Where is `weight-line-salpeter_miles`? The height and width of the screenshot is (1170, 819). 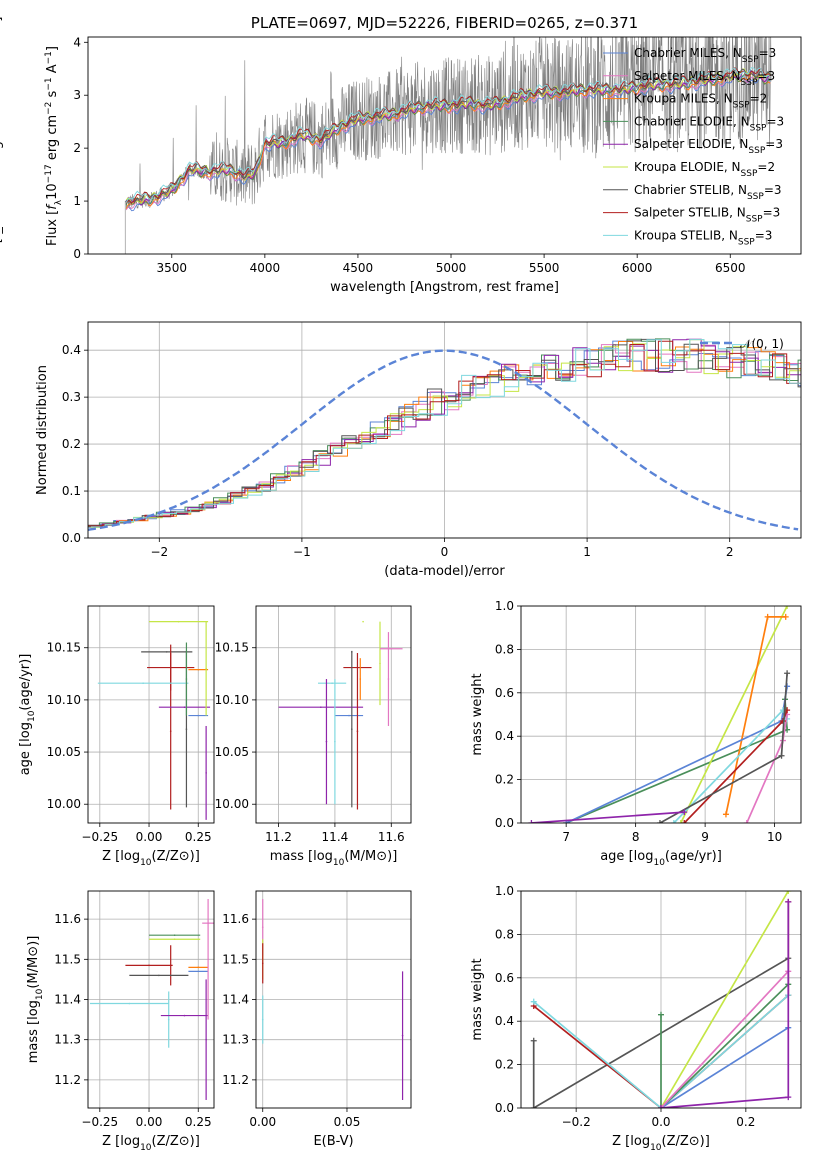
weight-line-salpeter_miles is located at coordinates (724, 1039).